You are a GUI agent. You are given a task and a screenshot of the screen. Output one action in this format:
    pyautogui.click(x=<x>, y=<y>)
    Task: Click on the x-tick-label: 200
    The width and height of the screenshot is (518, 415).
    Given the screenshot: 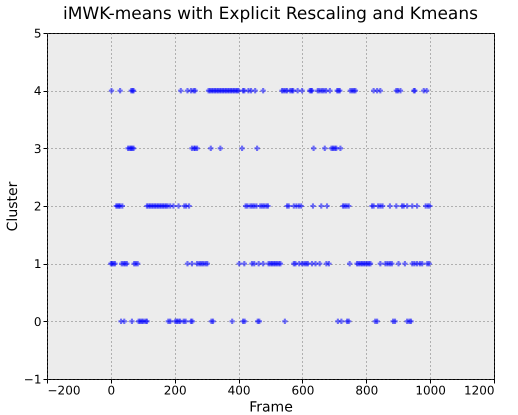 What is the action you would take?
    pyautogui.click(x=175, y=391)
    